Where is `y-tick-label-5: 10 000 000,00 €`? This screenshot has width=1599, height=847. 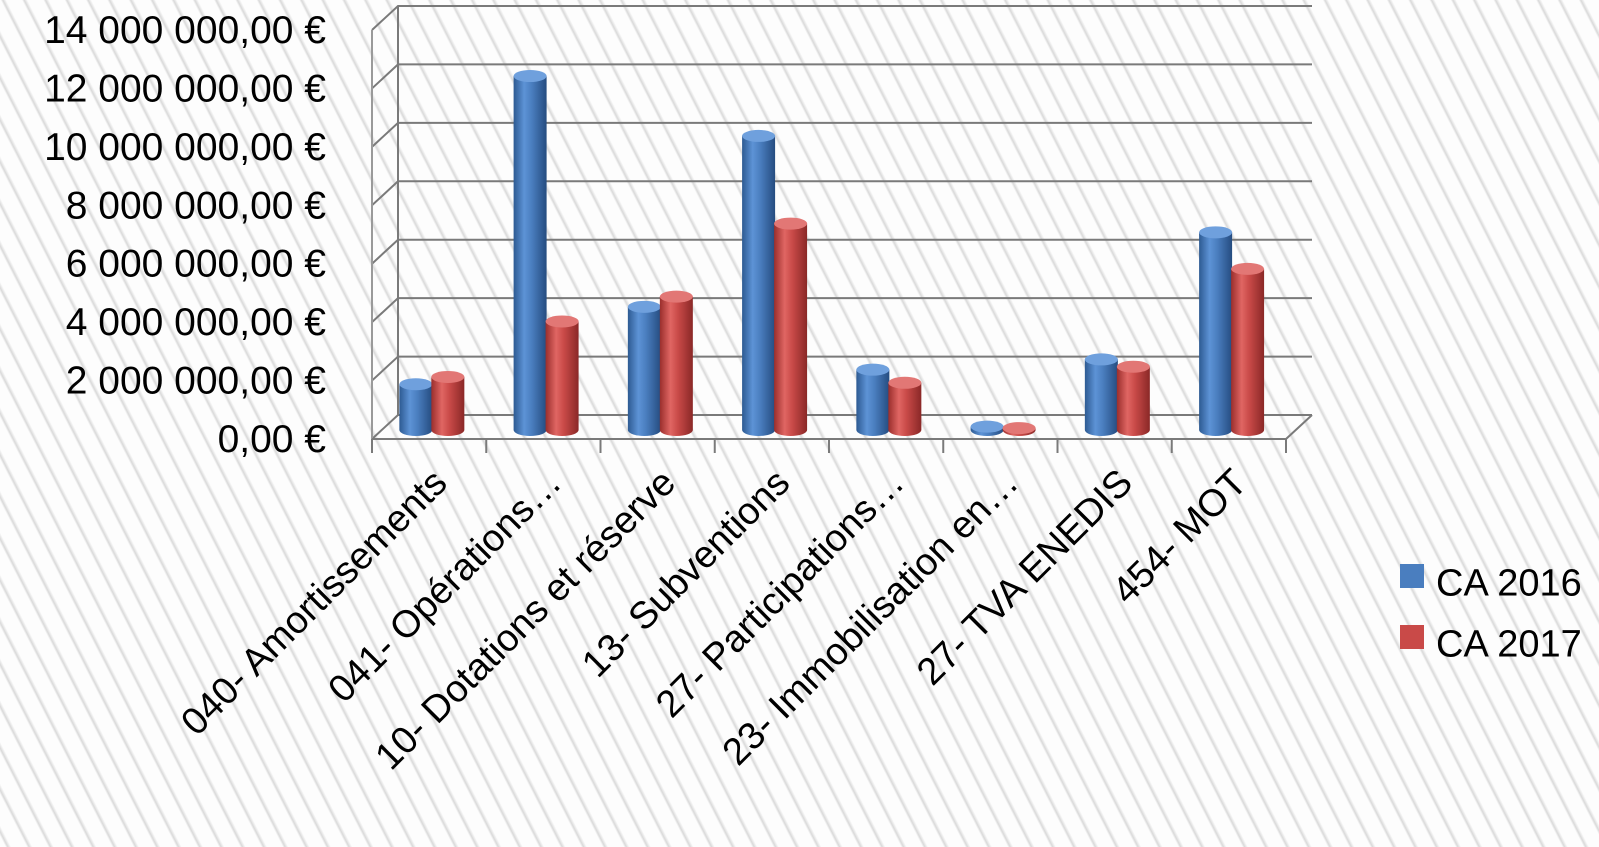
y-tick-label-5: 10 000 000,00 € is located at coordinates (185, 147).